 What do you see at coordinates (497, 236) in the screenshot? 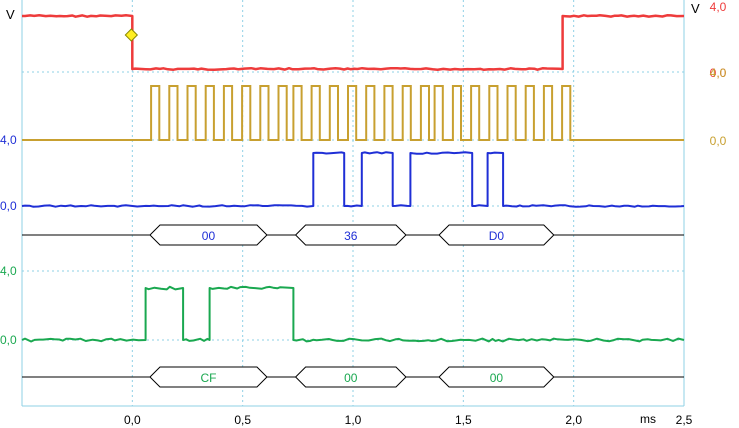
I see `bus-value-label: D0` at bounding box center [497, 236].